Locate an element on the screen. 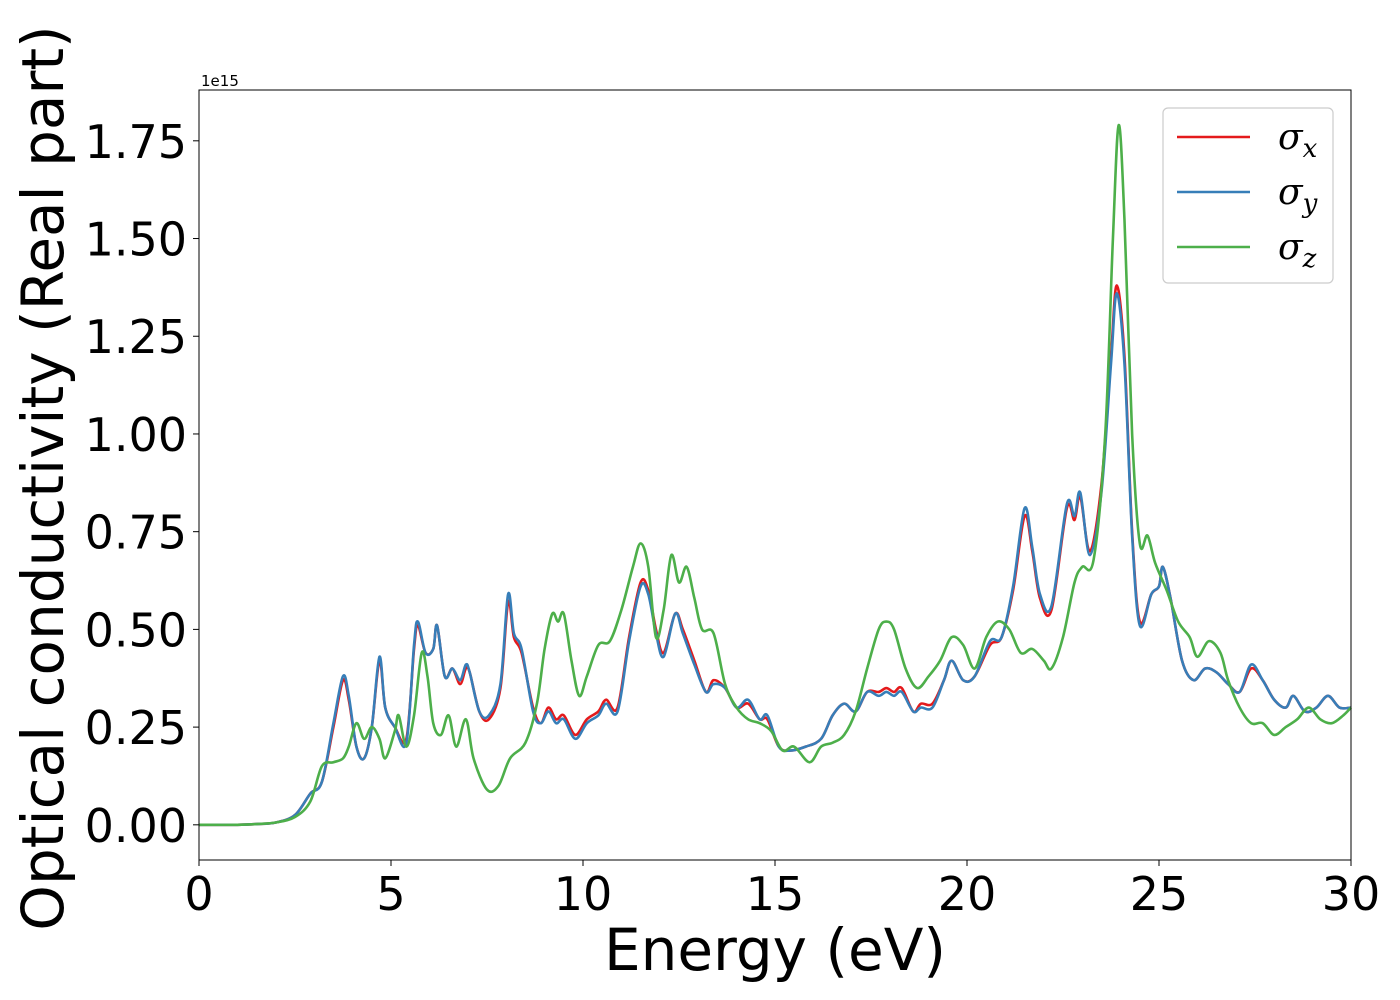 Image resolution: width=1400 pixels, height=1000 pixels. x-tick-label: 25 is located at coordinates (1159, 894).